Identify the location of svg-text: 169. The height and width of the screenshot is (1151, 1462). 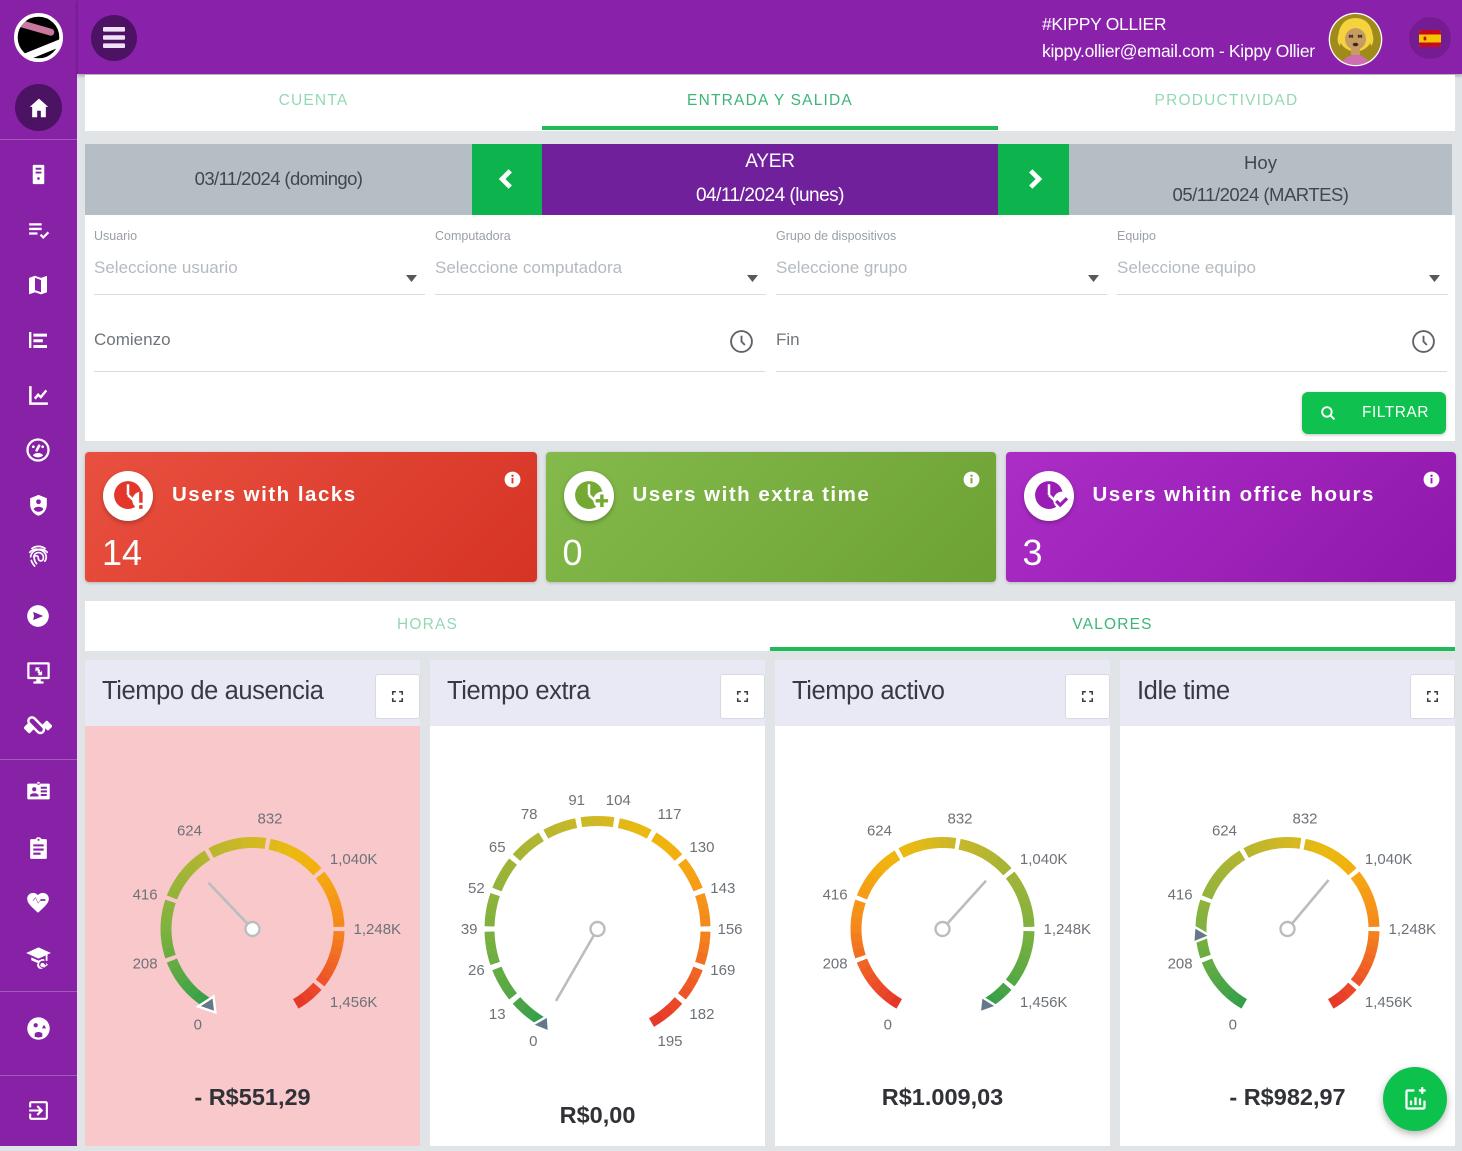
(722, 970).